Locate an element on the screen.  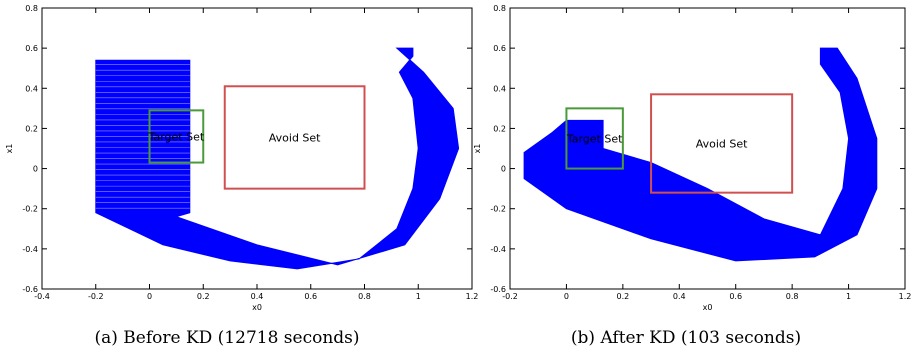
y-tick-label-b: -0.2 is located at coordinates (498, 209).